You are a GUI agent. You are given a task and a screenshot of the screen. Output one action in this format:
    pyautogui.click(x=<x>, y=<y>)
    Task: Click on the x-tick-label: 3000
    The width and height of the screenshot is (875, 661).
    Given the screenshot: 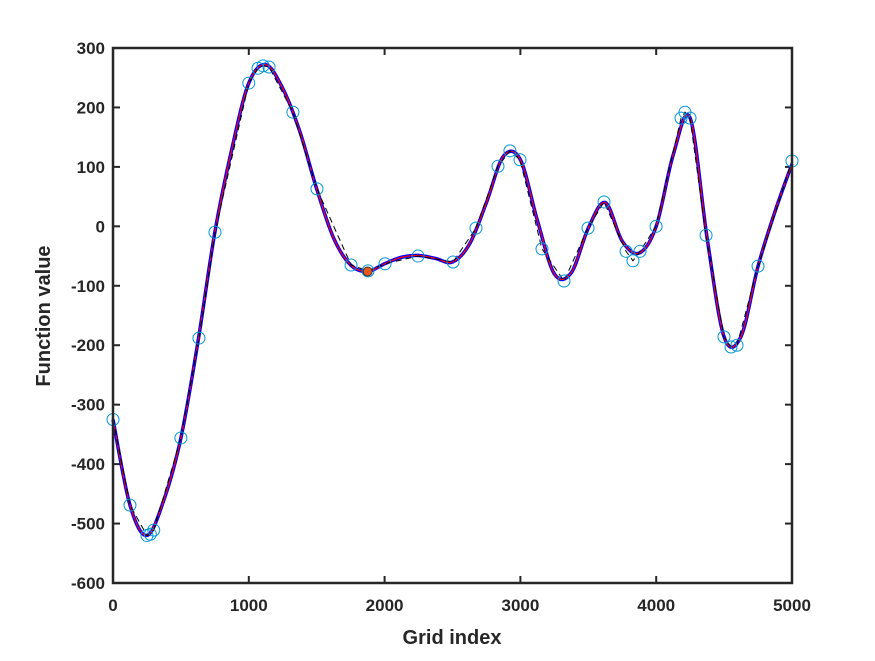 What is the action you would take?
    pyautogui.click(x=520, y=605)
    